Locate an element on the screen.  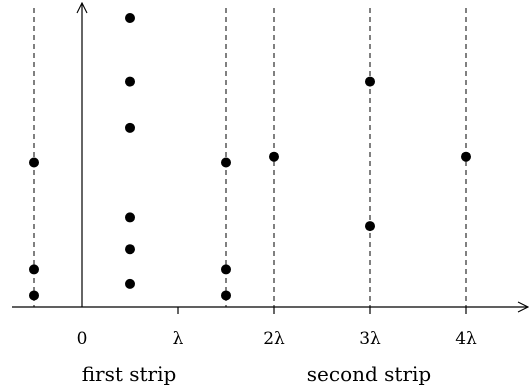
x-tick-label: 3λ is located at coordinates (370, 339).